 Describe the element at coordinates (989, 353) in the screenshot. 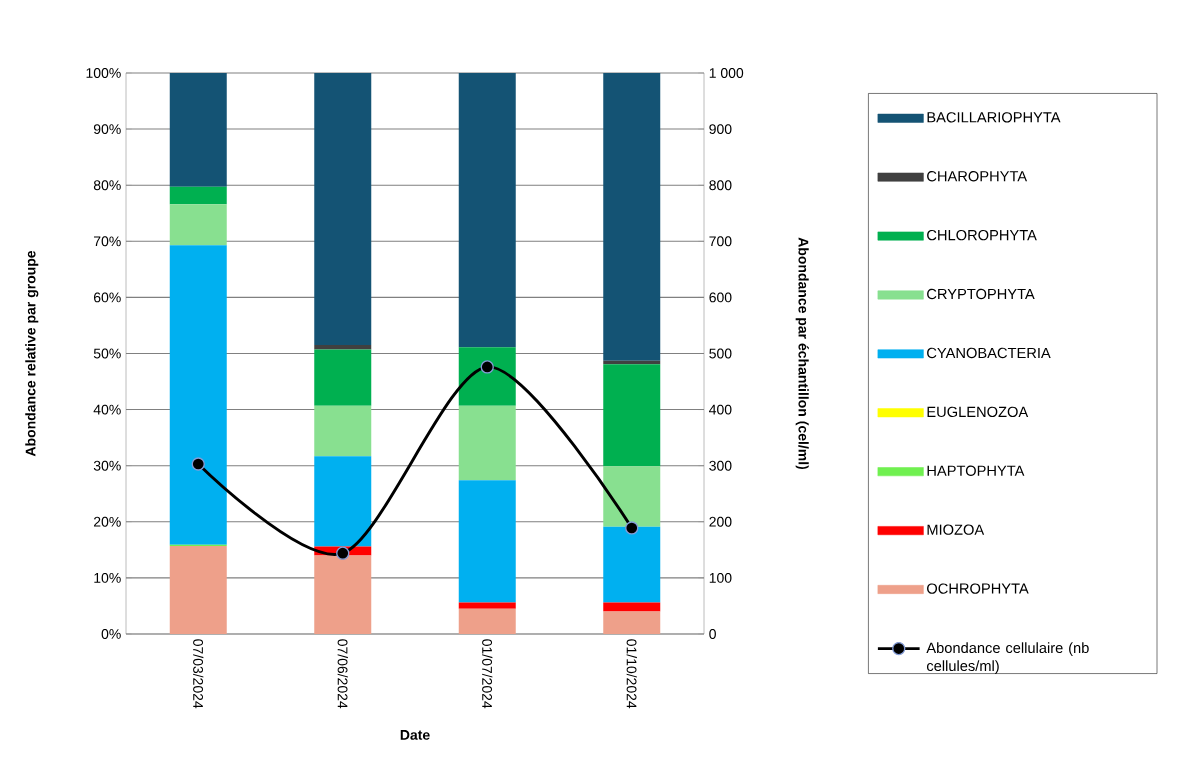

I see `legend-label: CYANOBACTERIA` at that location.